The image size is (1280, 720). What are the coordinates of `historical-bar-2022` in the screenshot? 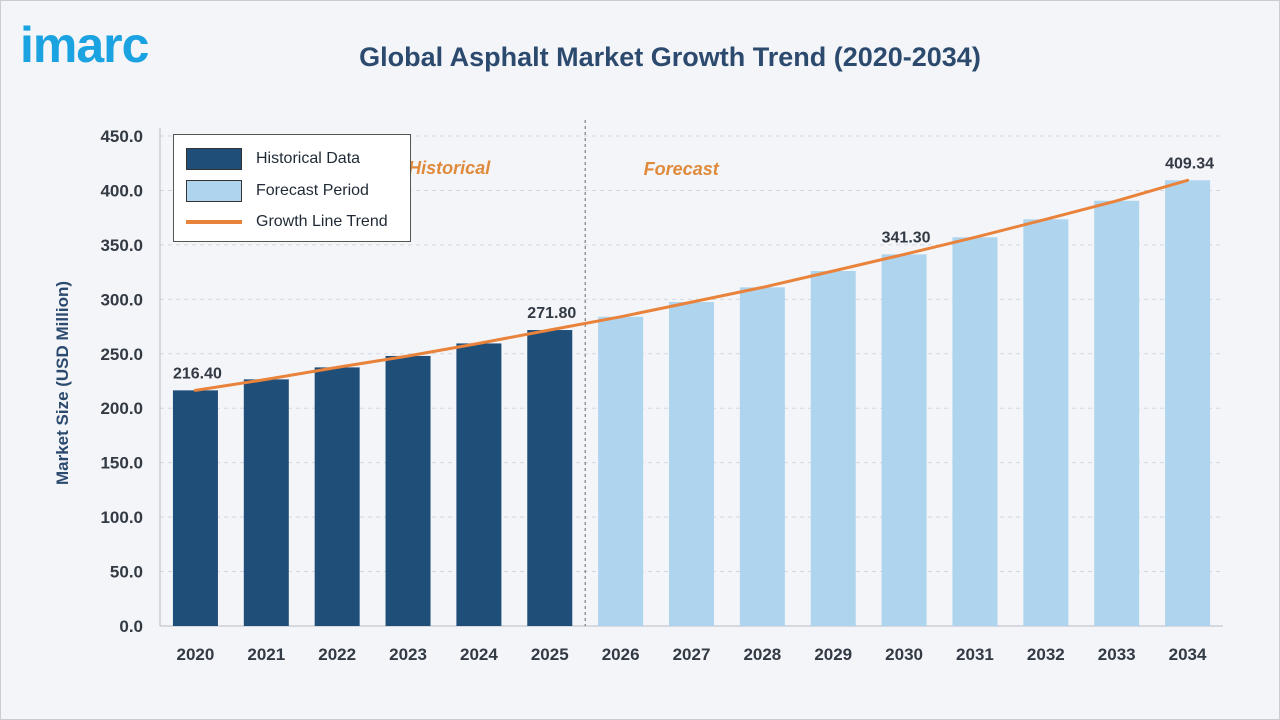 It's located at (337, 496).